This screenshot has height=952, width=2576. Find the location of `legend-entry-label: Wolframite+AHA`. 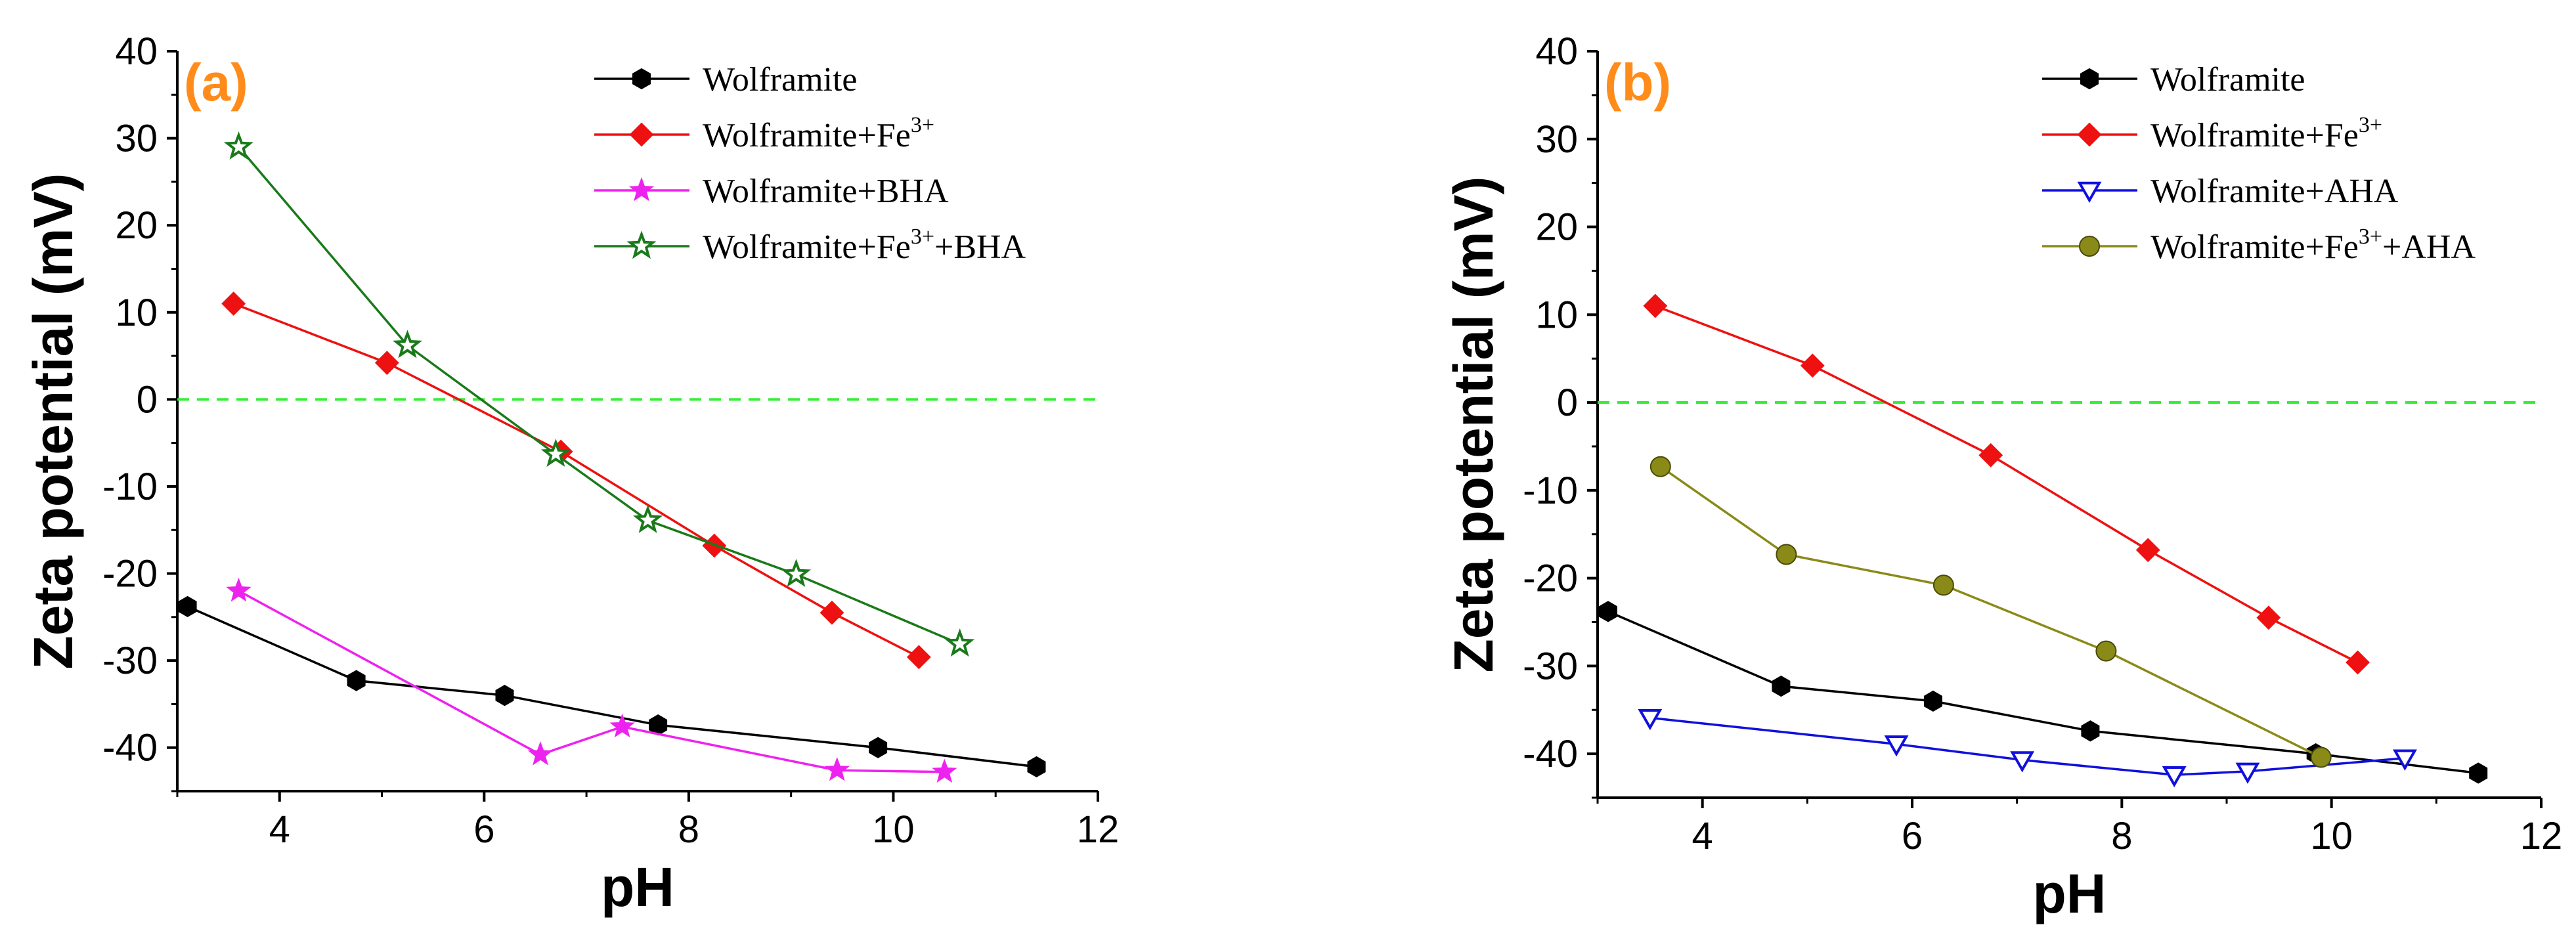

legend-entry-label: Wolframite+AHA is located at coordinates (2274, 191).